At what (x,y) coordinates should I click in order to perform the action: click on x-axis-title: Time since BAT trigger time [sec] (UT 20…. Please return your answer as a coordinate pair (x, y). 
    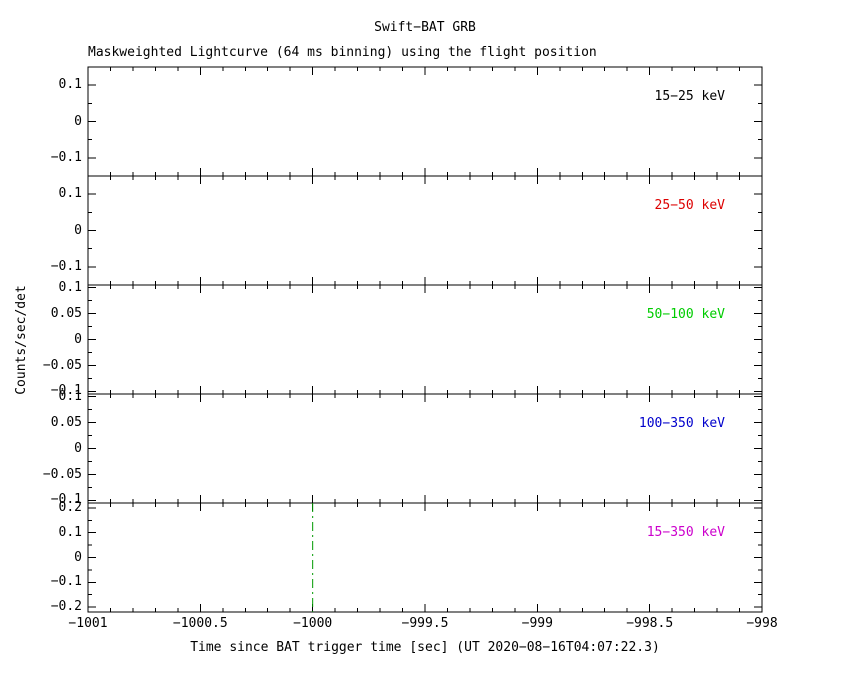
    Looking at the image, I should click on (425, 647).